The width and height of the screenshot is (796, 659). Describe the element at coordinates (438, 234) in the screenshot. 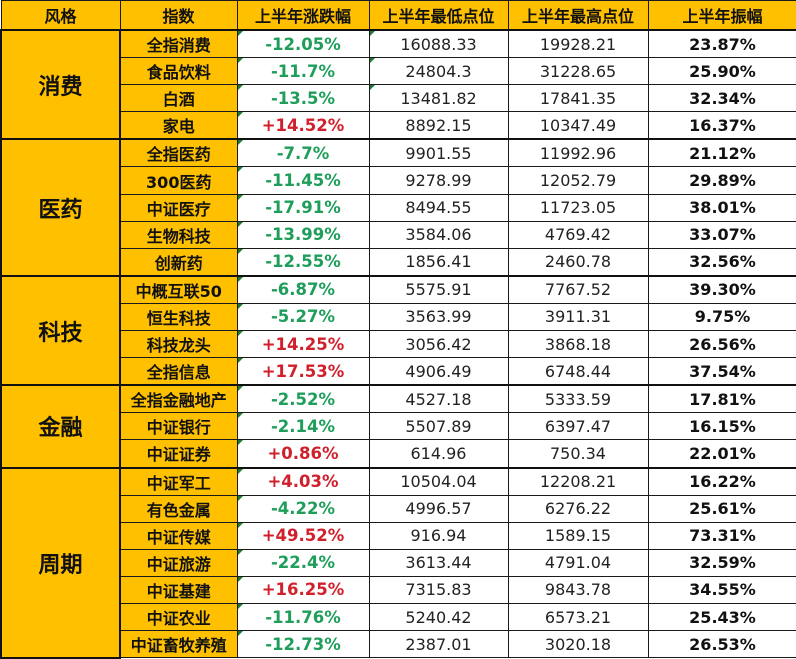

I see `low-cell: 3584.06` at that location.